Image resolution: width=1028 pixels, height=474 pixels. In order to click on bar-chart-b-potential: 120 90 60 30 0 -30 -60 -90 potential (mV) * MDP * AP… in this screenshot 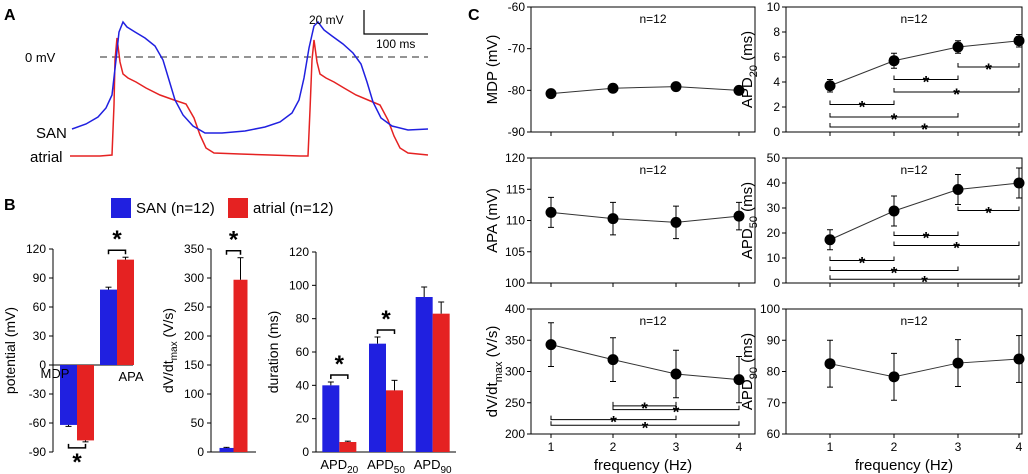, I will do `click(73, 350)`.